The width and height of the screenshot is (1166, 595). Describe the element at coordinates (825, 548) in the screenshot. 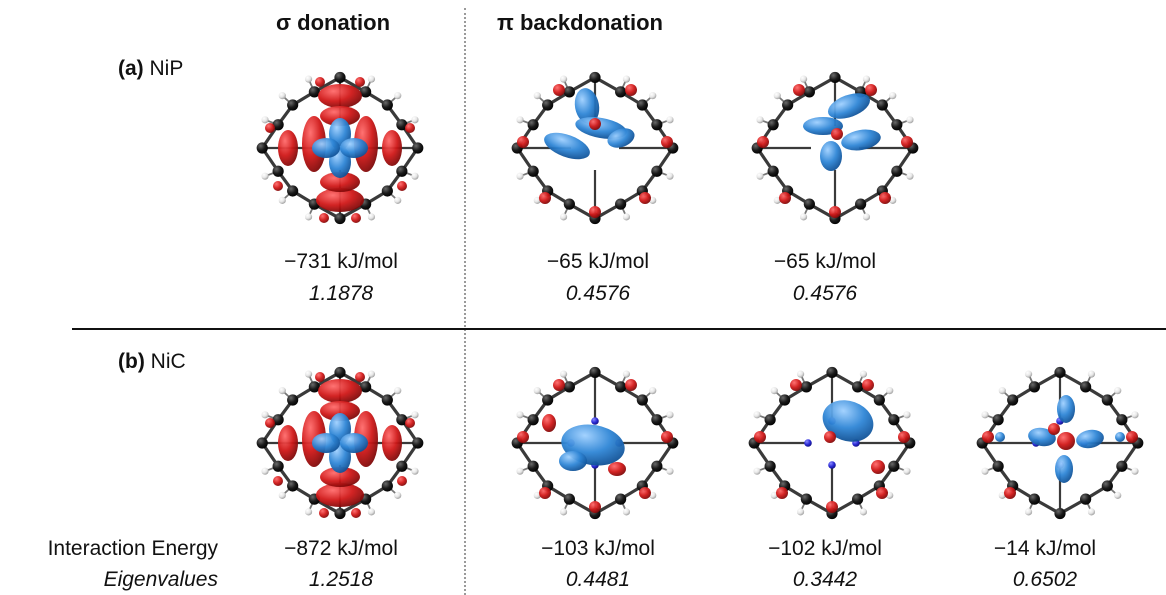

I see `nic-pi-2-energy: −102 kJ/mol` at that location.